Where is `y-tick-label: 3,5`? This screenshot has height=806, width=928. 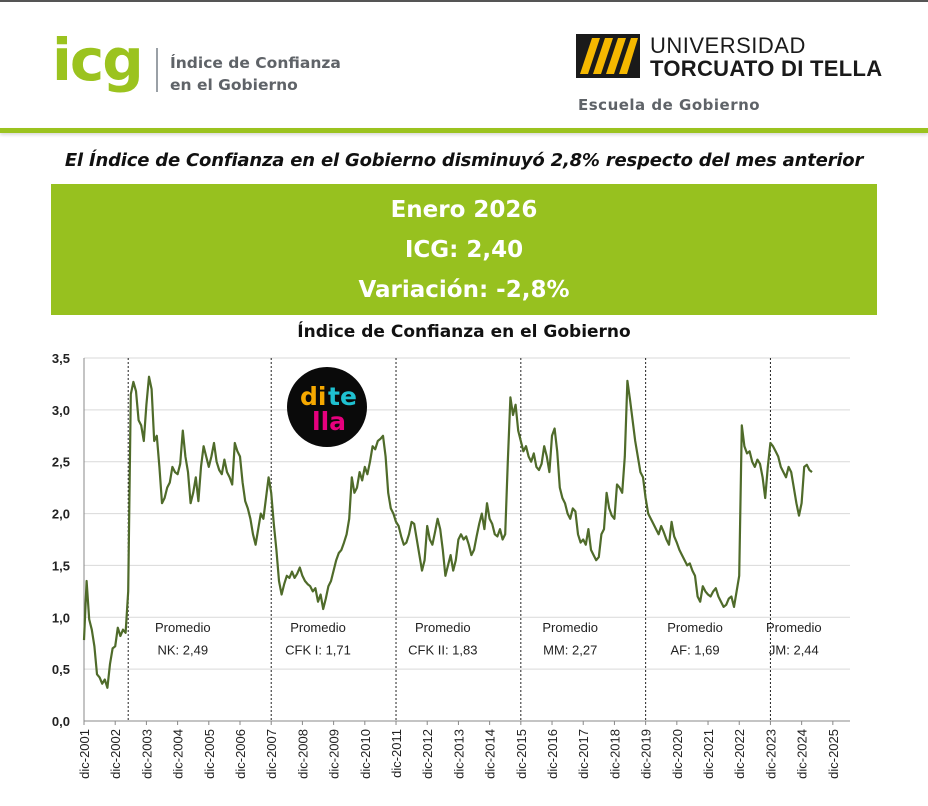 y-tick-label: 3,5 is located at coordinates (61, 358).